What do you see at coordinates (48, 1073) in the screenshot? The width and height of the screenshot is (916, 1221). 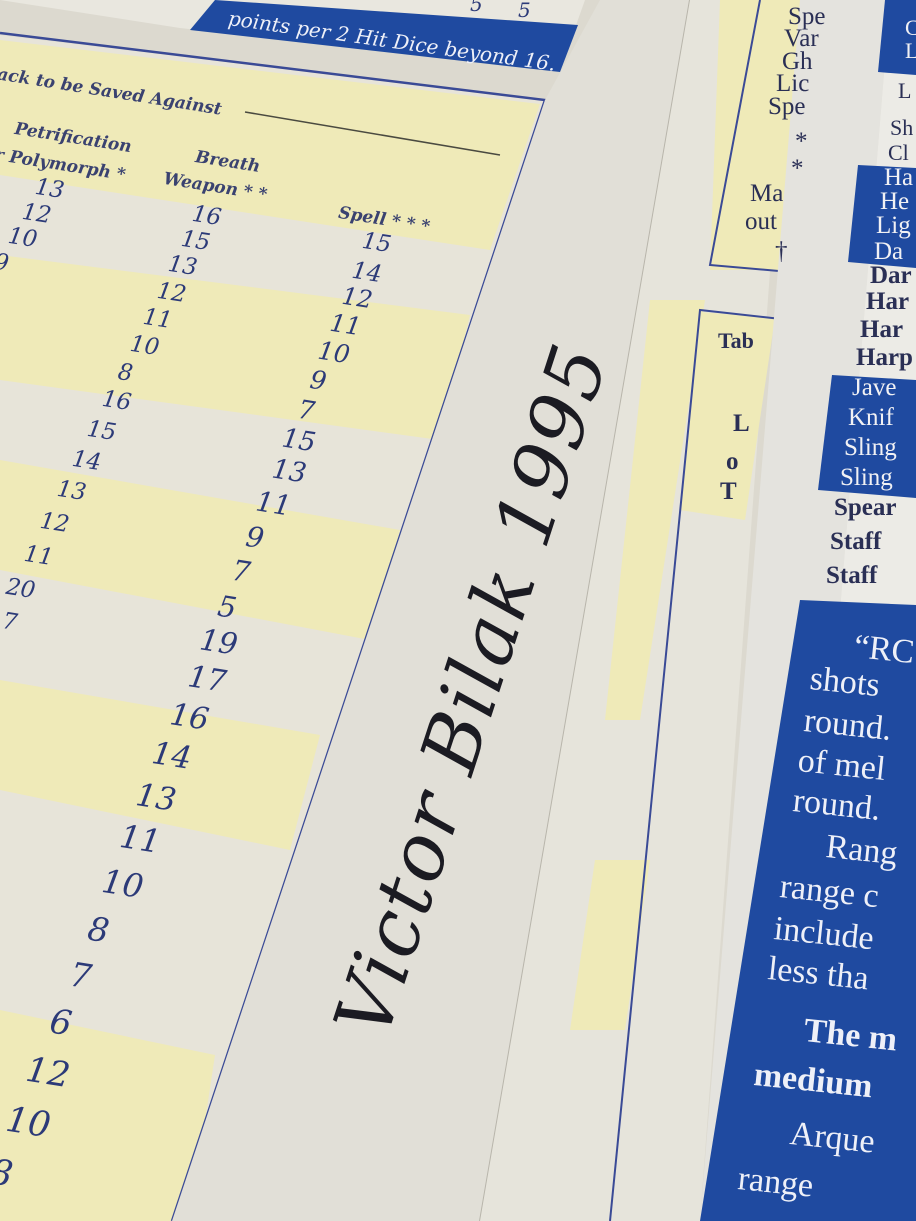 I see `table-cell-spell: 12` at bounding box center [48, 1073].